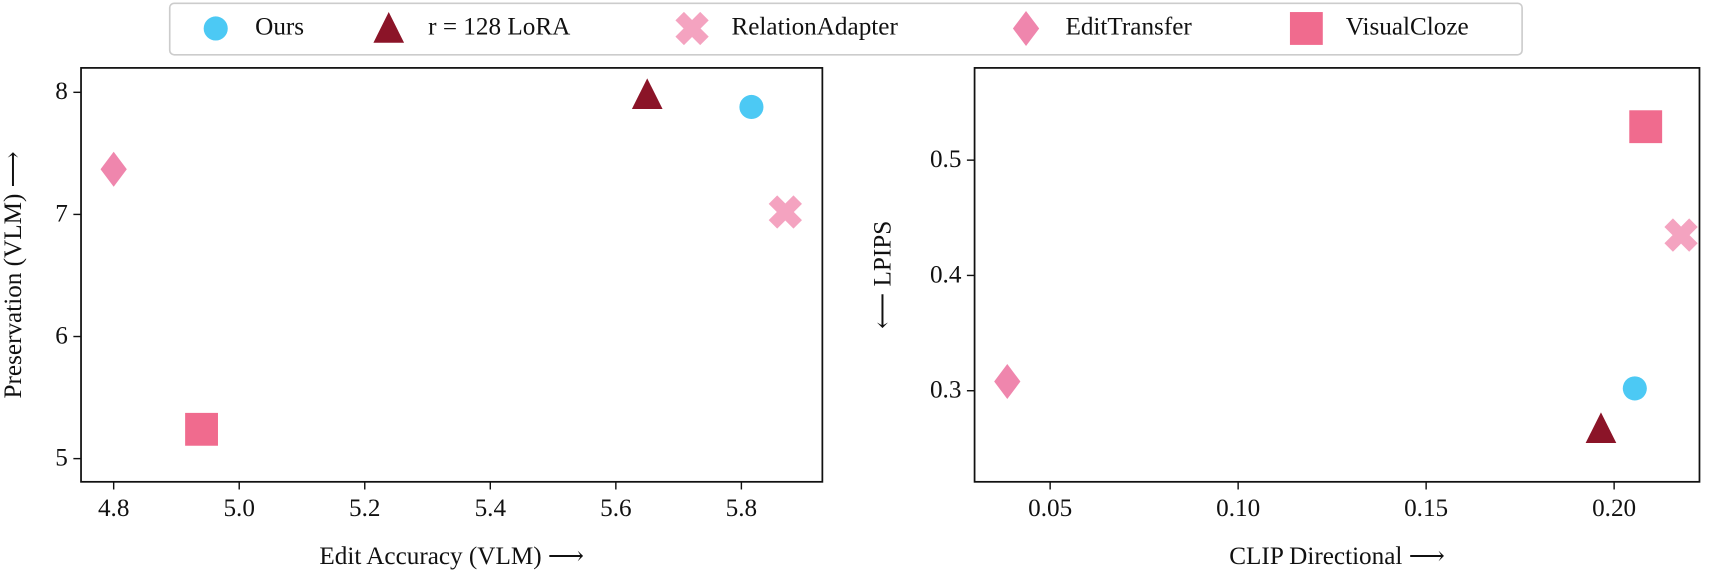  I want to click on y-tick-label: 7, so click(61, 213).